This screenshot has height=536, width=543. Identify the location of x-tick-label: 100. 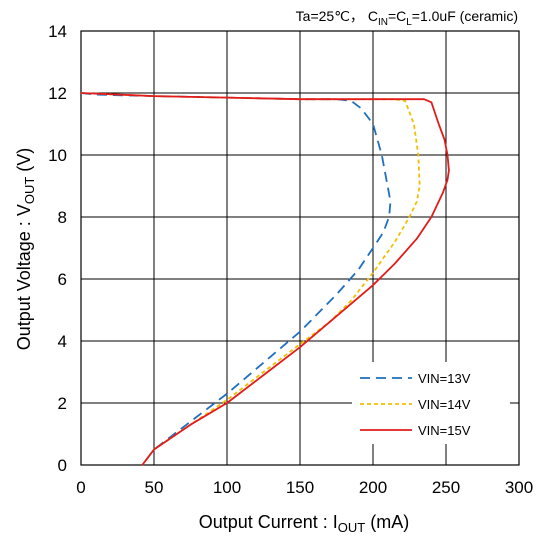
(227, 487).